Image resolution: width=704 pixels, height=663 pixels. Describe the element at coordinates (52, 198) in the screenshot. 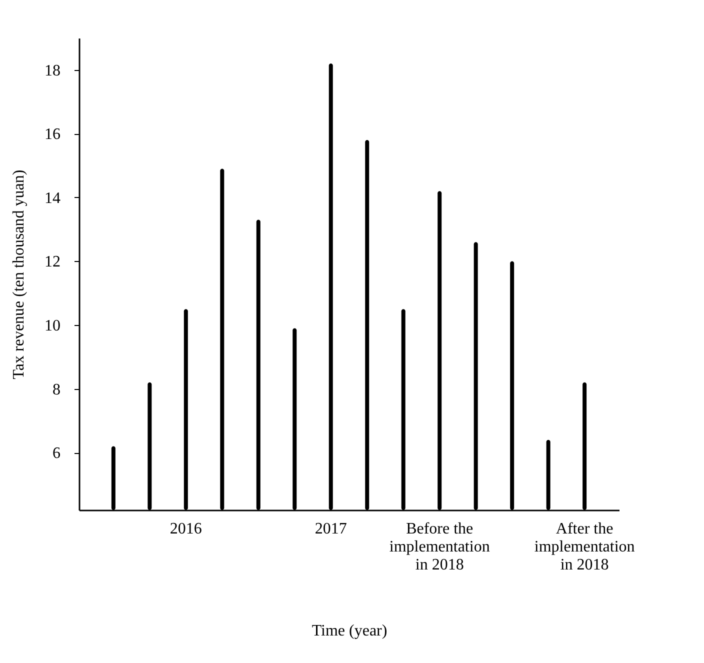

I see `y-tick-label: 14` at that location.